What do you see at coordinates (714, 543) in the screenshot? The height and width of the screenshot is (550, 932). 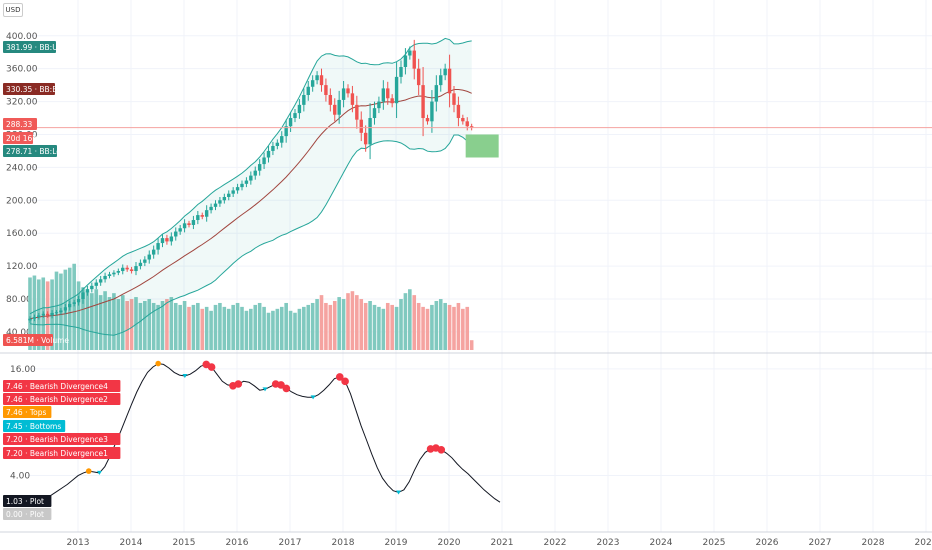 I see `x-tick-label: 2025` at bounding box center [714, 543].